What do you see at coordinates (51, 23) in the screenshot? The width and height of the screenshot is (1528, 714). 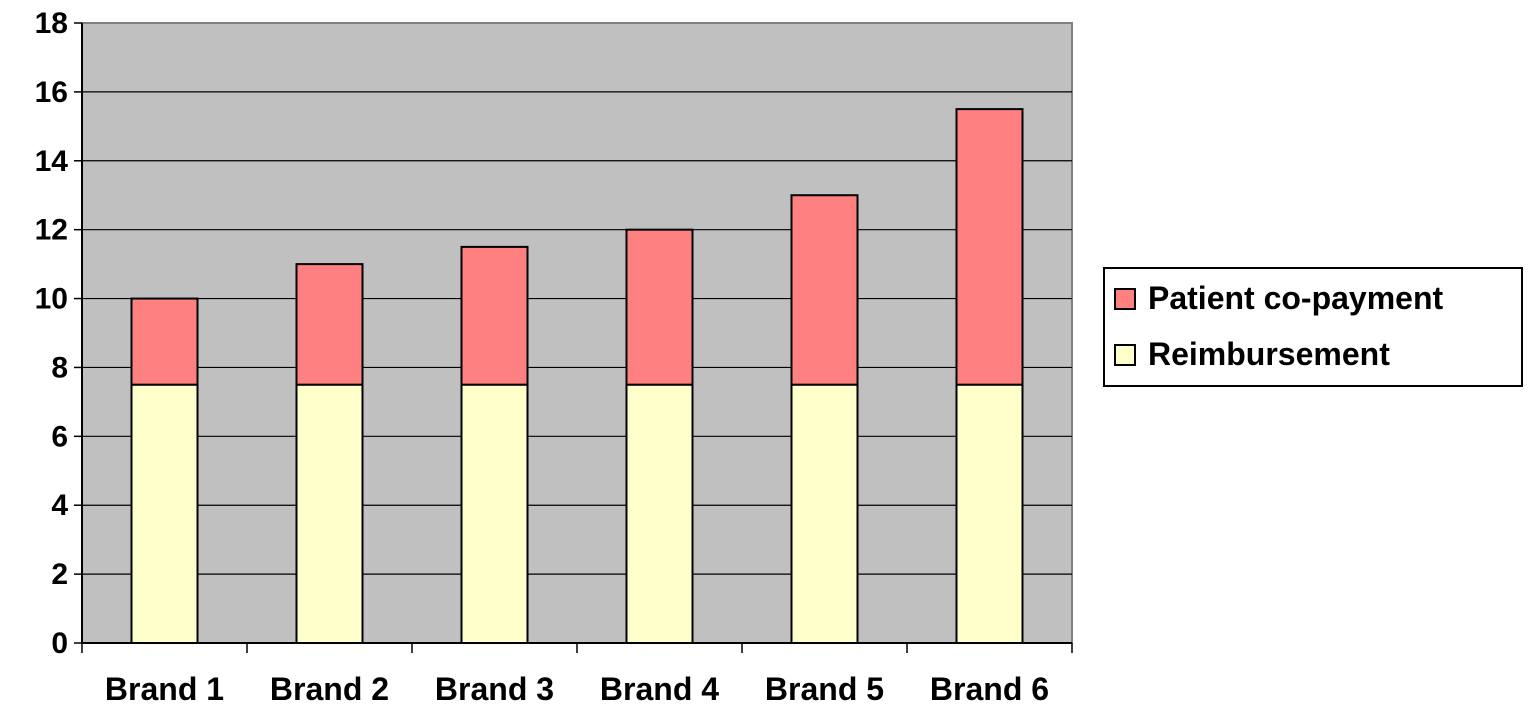 I see `y-tick-label: 18` at bounding box center [51, 23].